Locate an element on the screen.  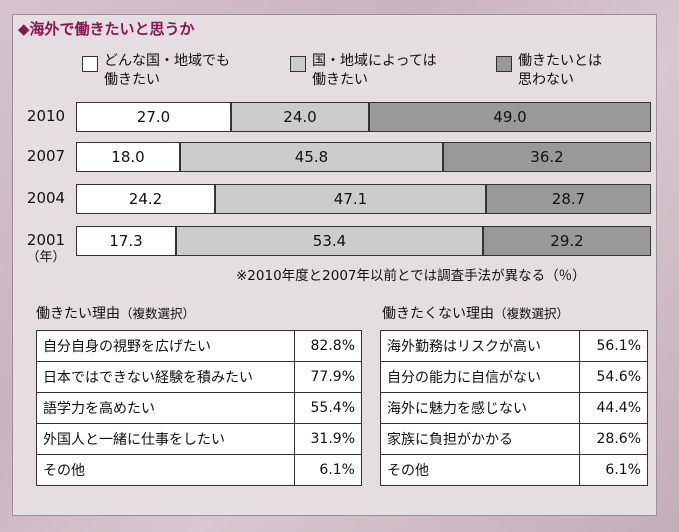
bar-2004-series-2: 47.1 is located at coordinates (350, 199).